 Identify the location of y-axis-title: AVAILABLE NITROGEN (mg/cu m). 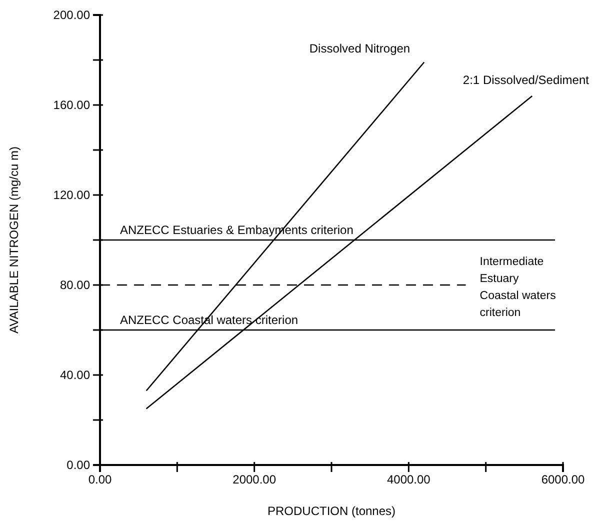
(14, 240).